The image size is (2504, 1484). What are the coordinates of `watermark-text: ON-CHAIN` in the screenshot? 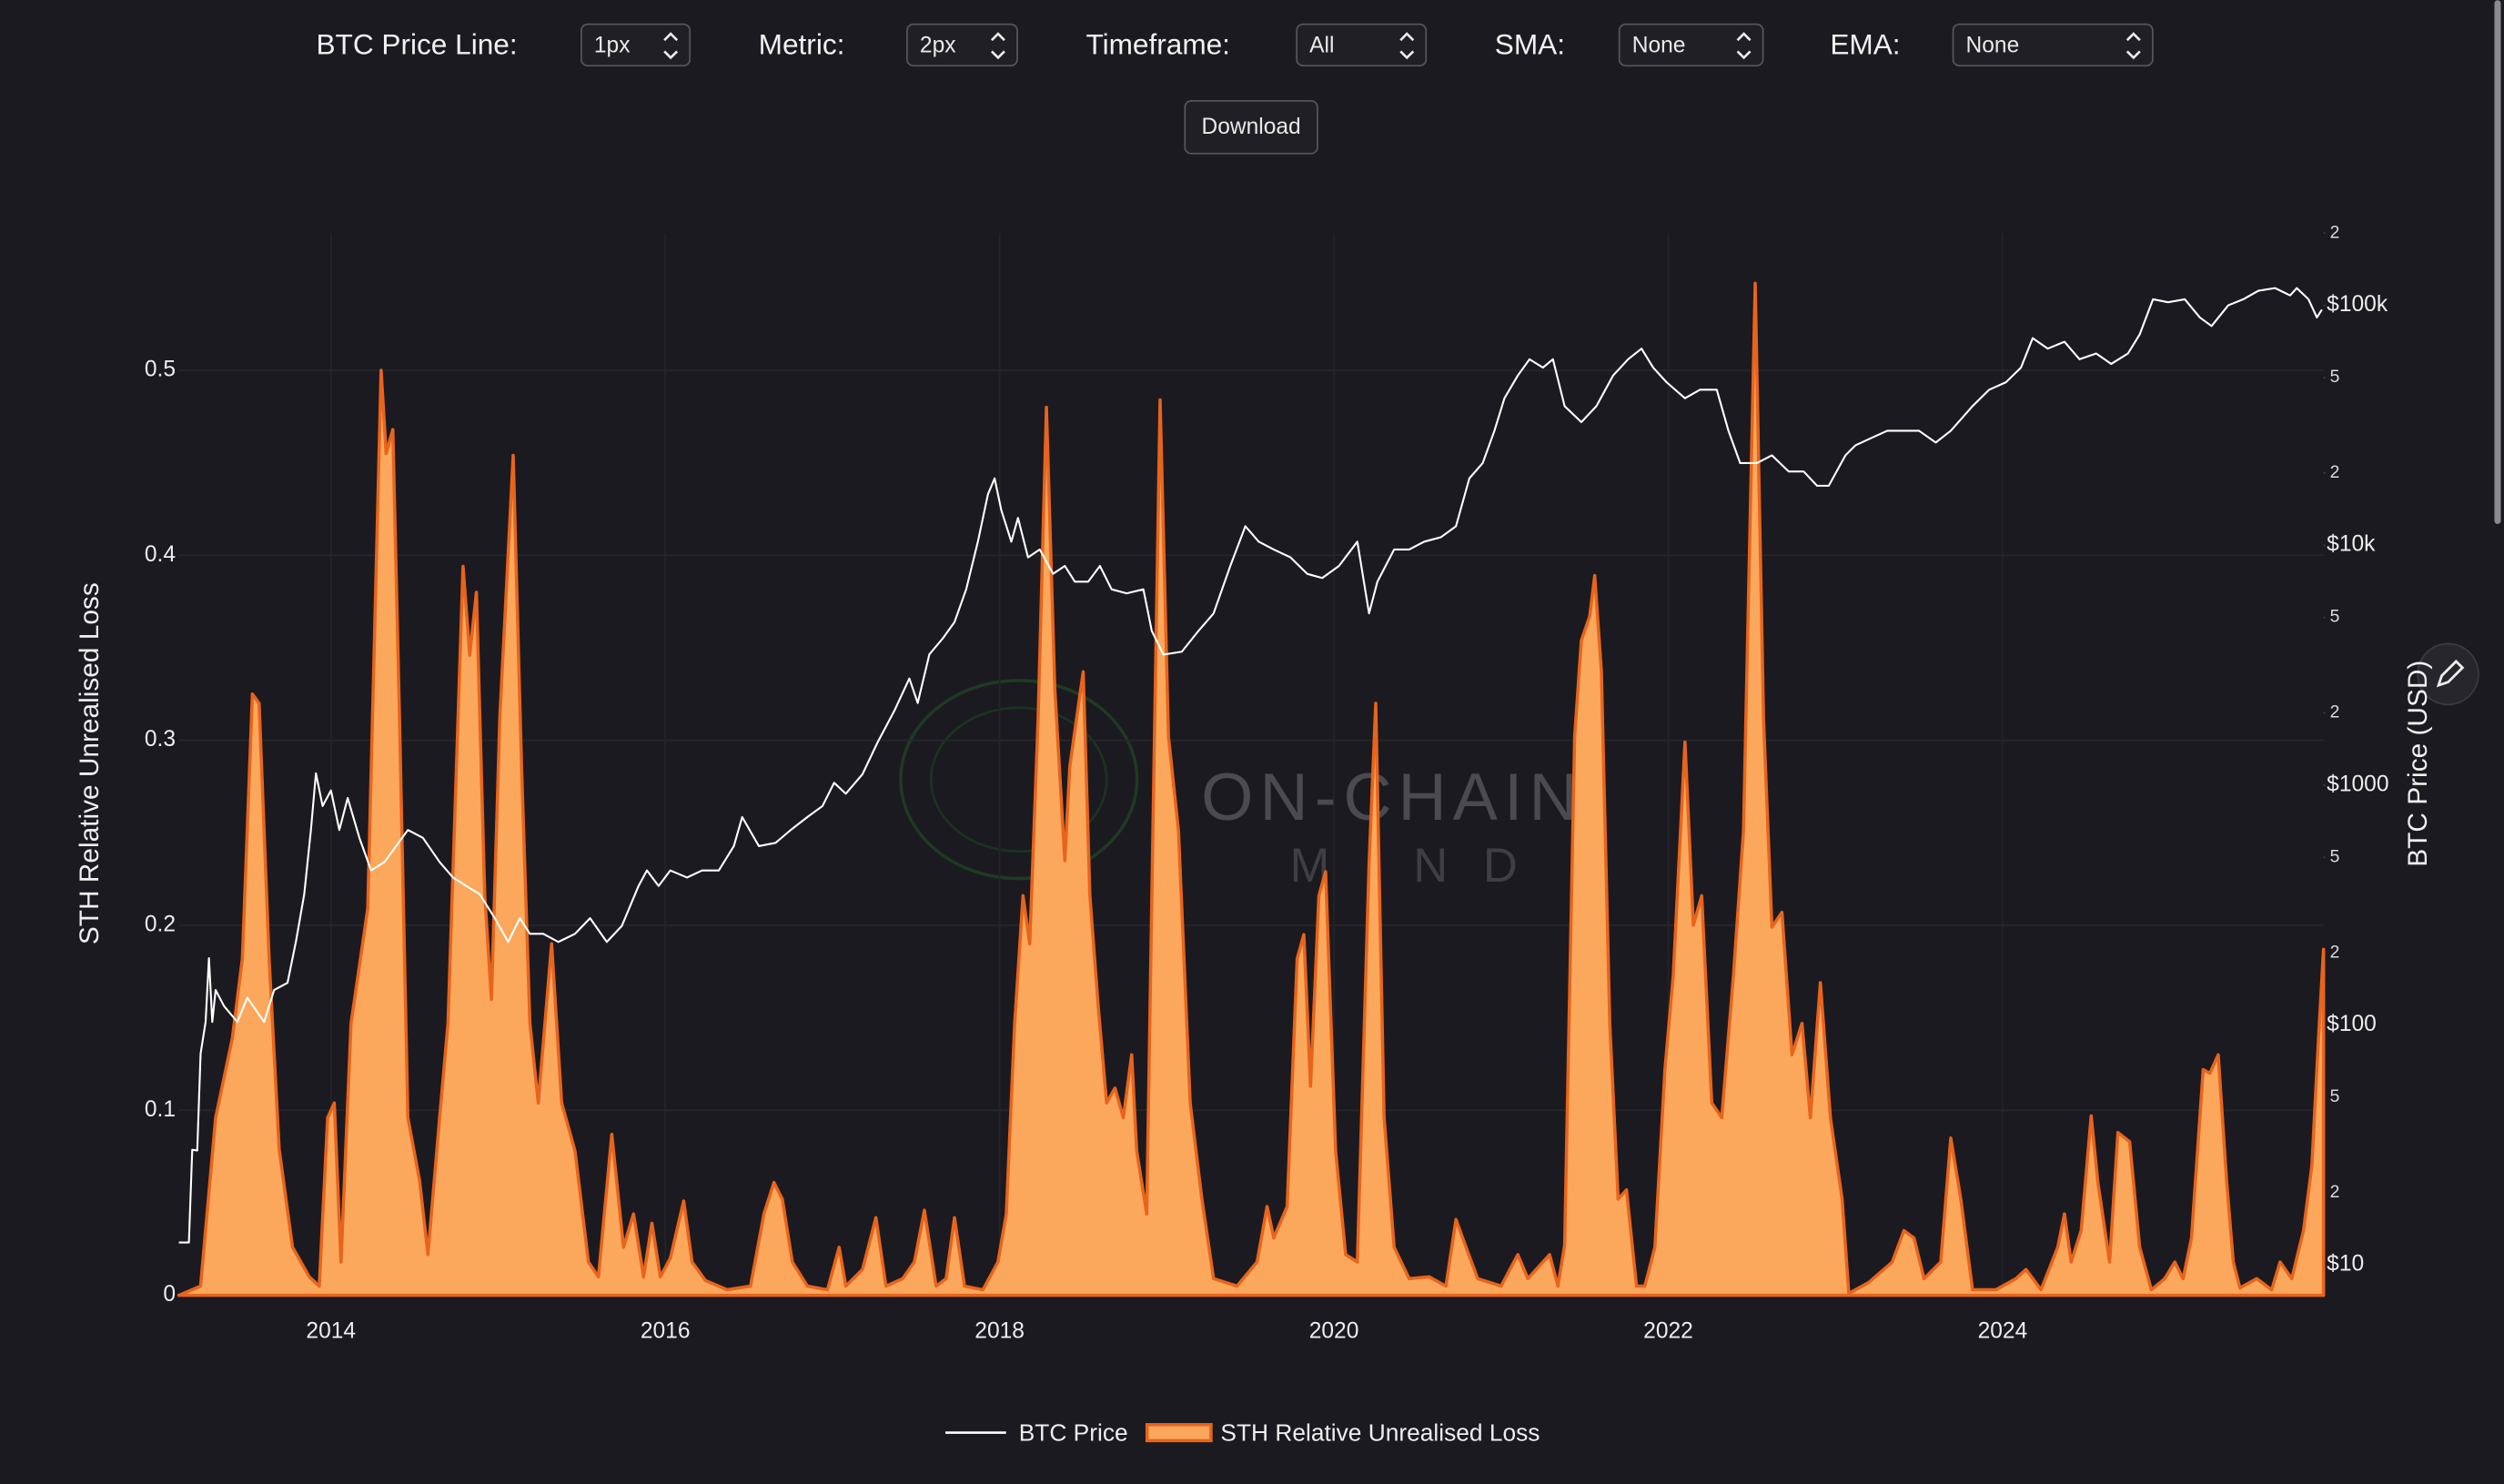 It's located at (1392, 796).